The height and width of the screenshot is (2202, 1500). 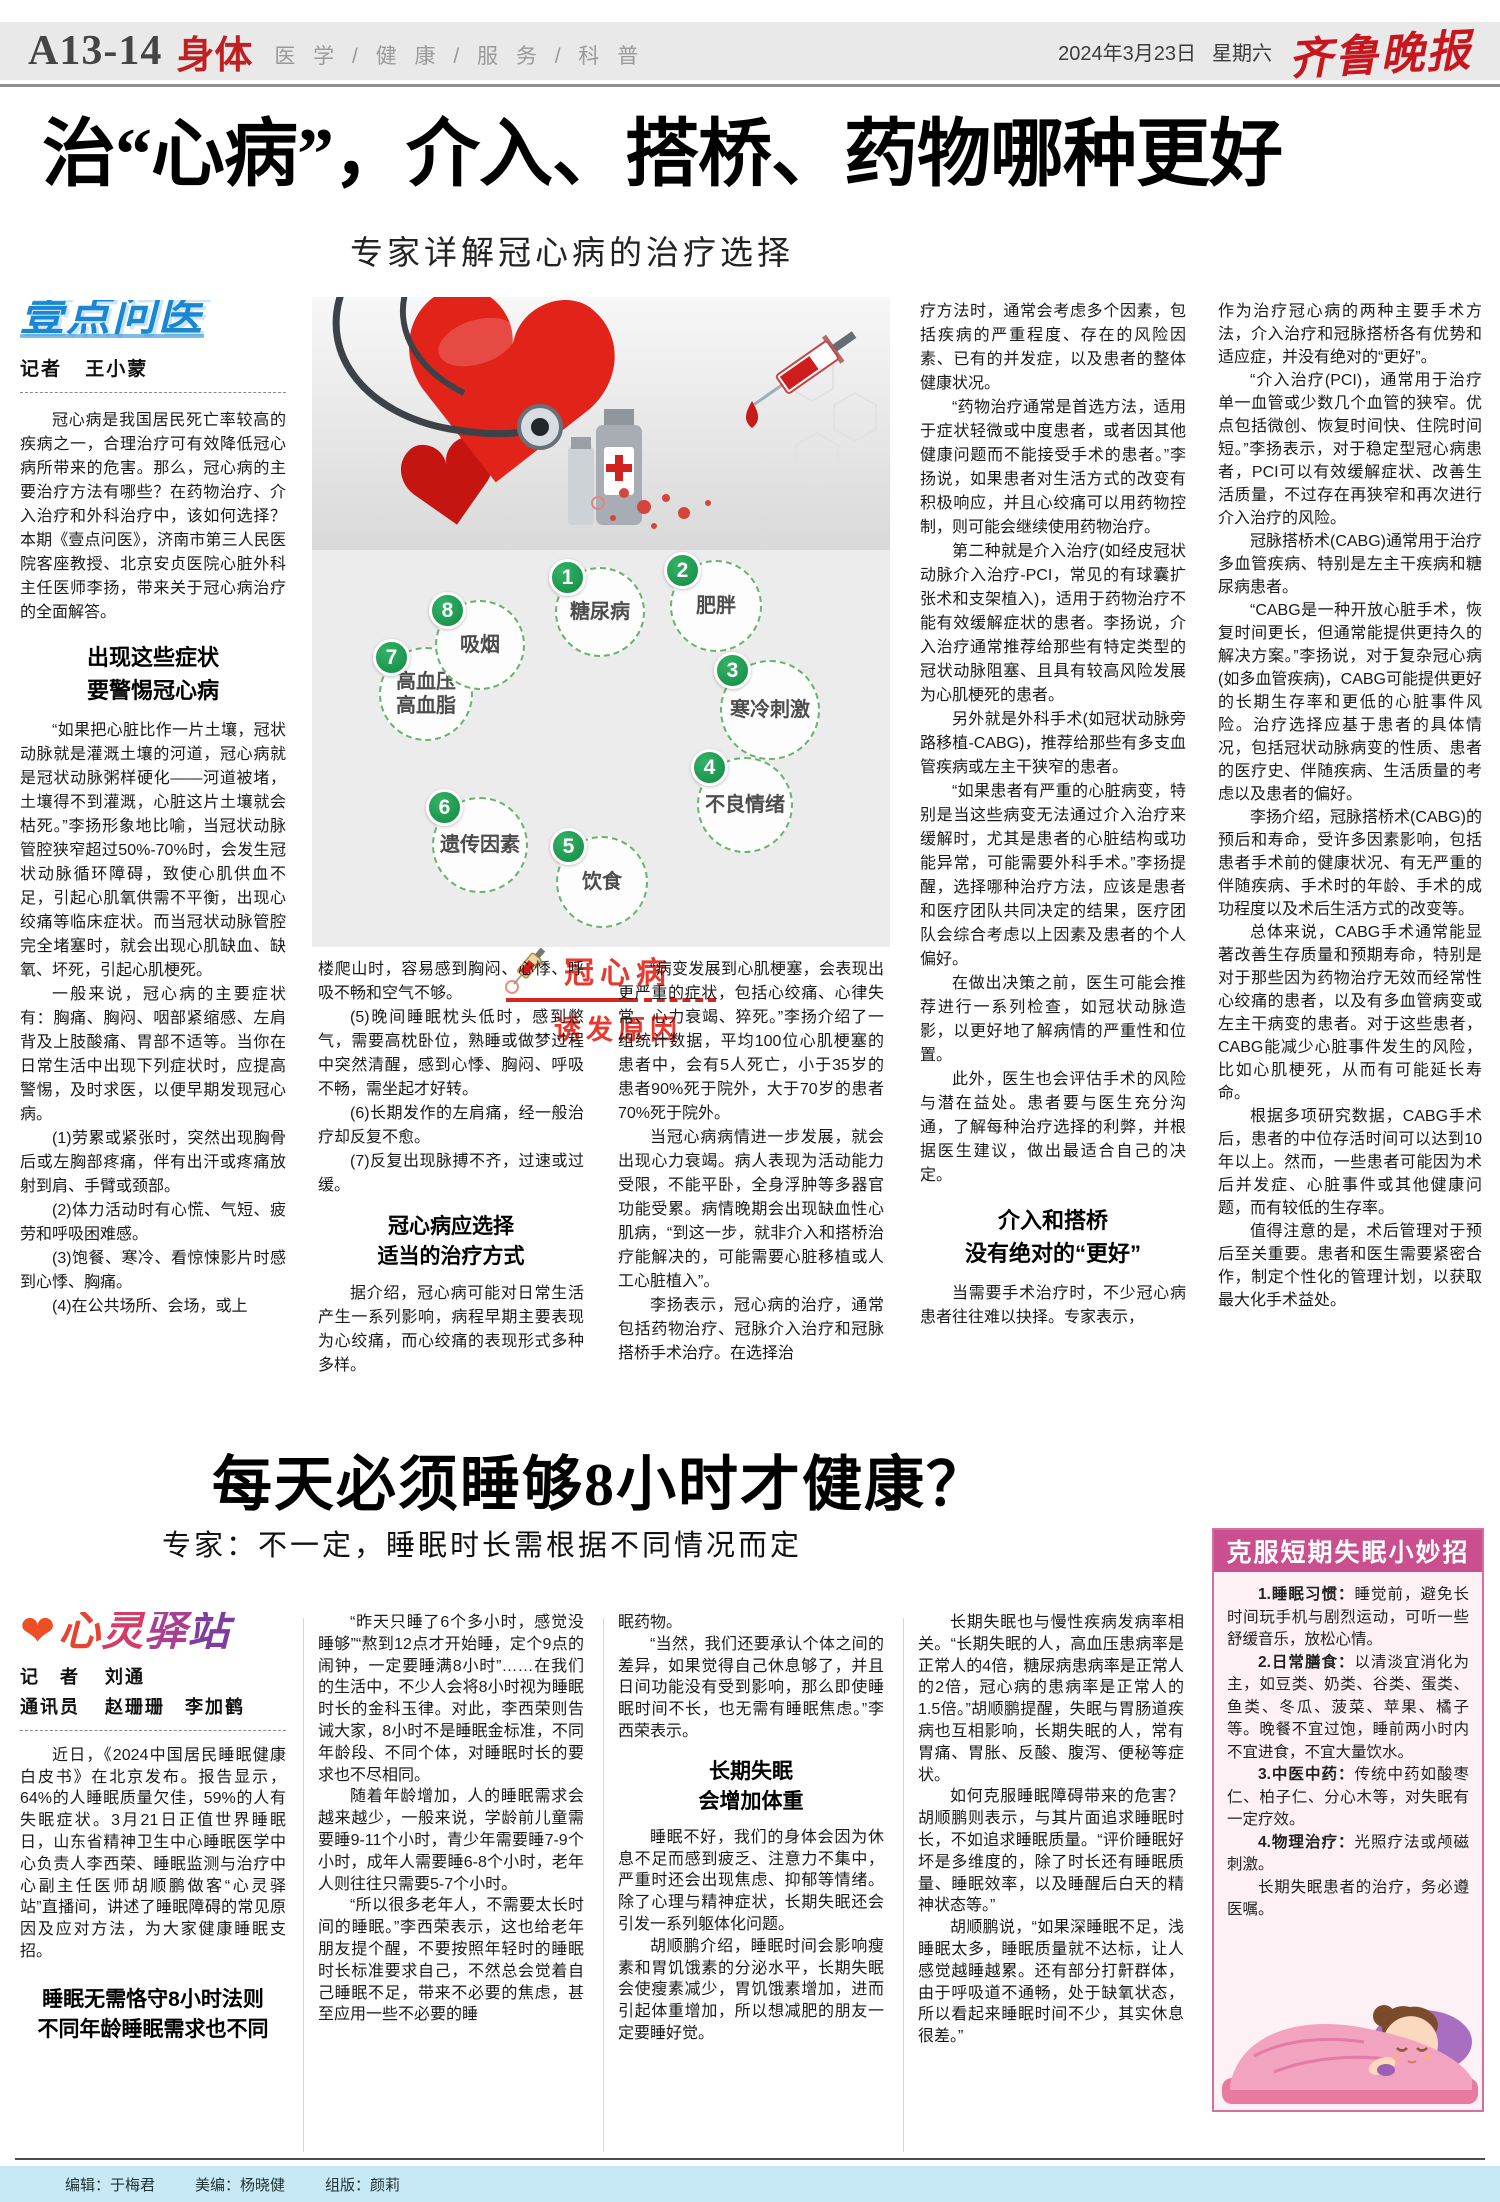 I want to click on byline: 记 者 刘通, so click(x=83, y=1676).